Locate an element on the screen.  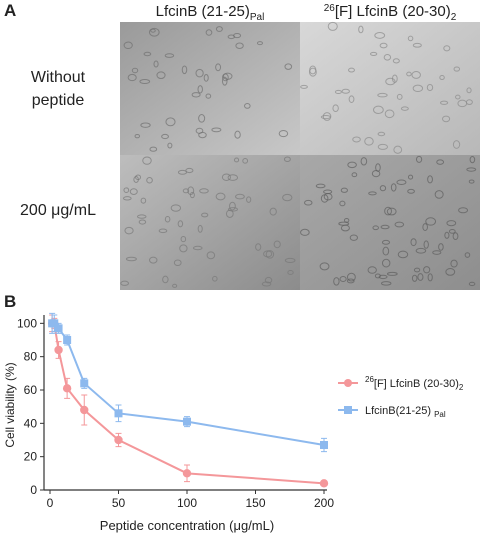
y-tick-label: 40 is located at coordinates (31, 423).